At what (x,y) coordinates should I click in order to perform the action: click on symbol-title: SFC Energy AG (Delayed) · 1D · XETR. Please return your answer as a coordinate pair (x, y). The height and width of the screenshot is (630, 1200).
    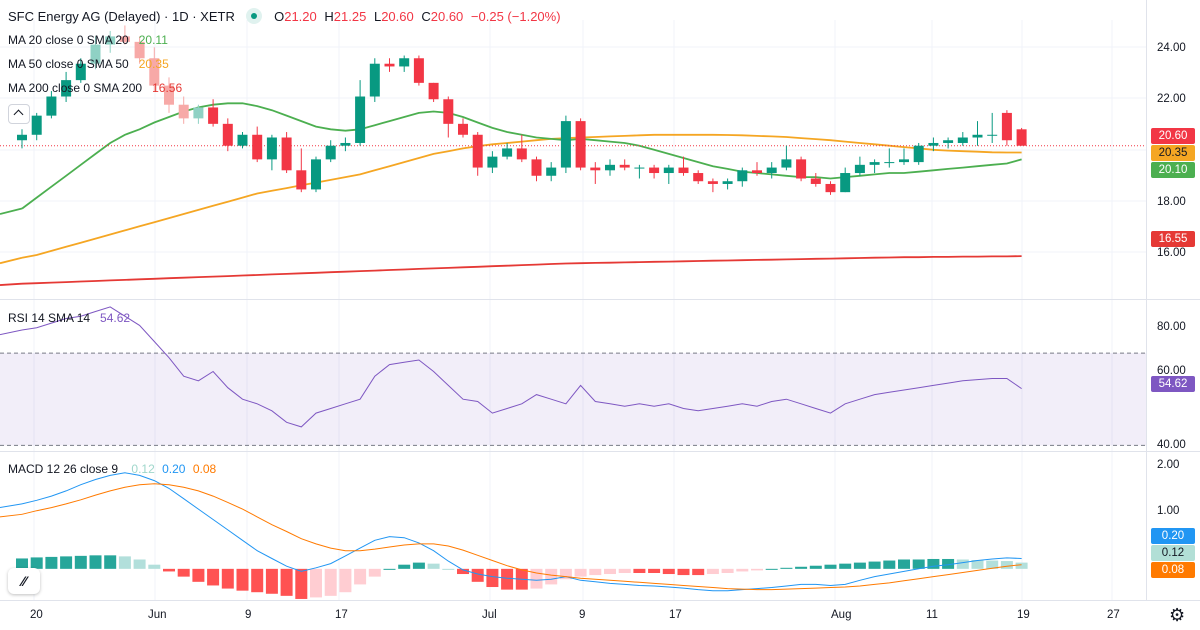
    Looking at the image, I should click on (121, 16).